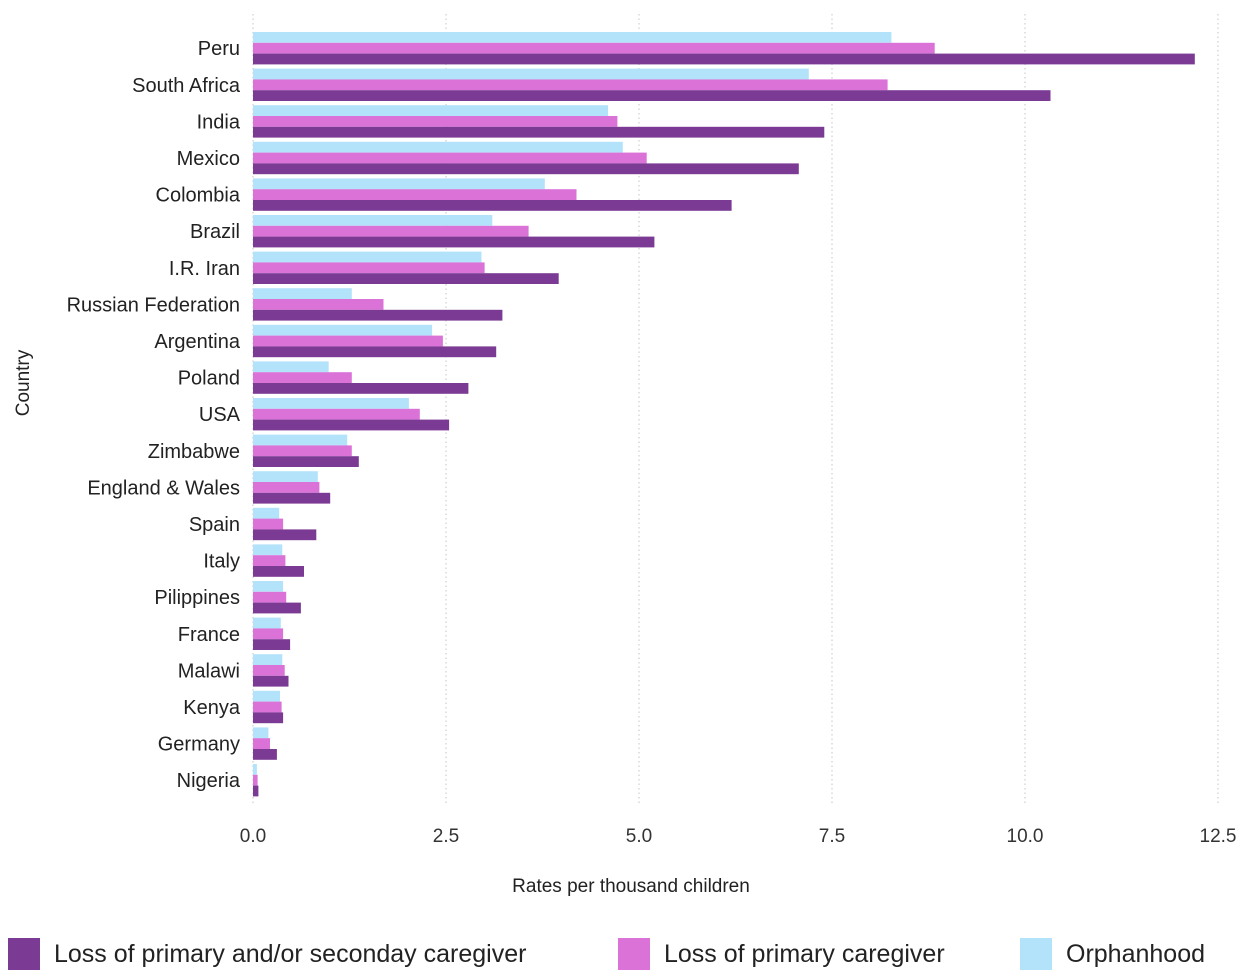 This screenshot has height=975, width=1244. I want to click on category-label: Spain, so click(214, 525).